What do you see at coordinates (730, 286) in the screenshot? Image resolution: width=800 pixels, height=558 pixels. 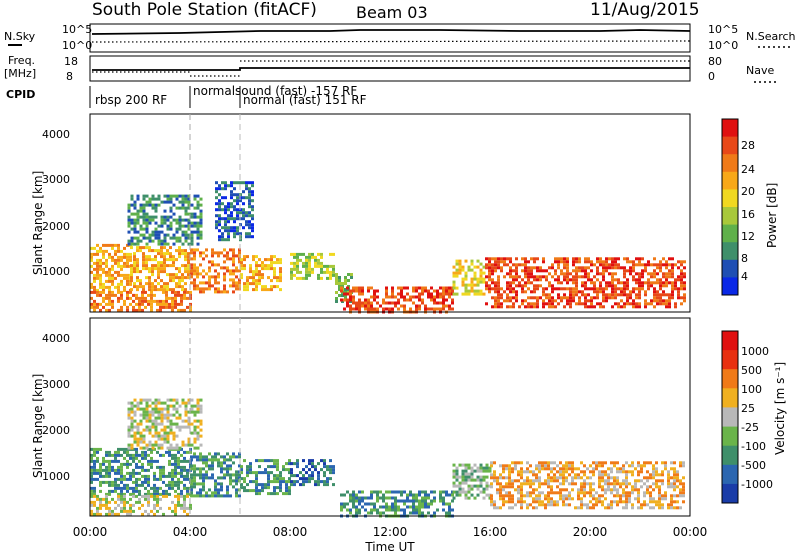 I see `power-colorbar-swatch` at bounding box center [730, 286].